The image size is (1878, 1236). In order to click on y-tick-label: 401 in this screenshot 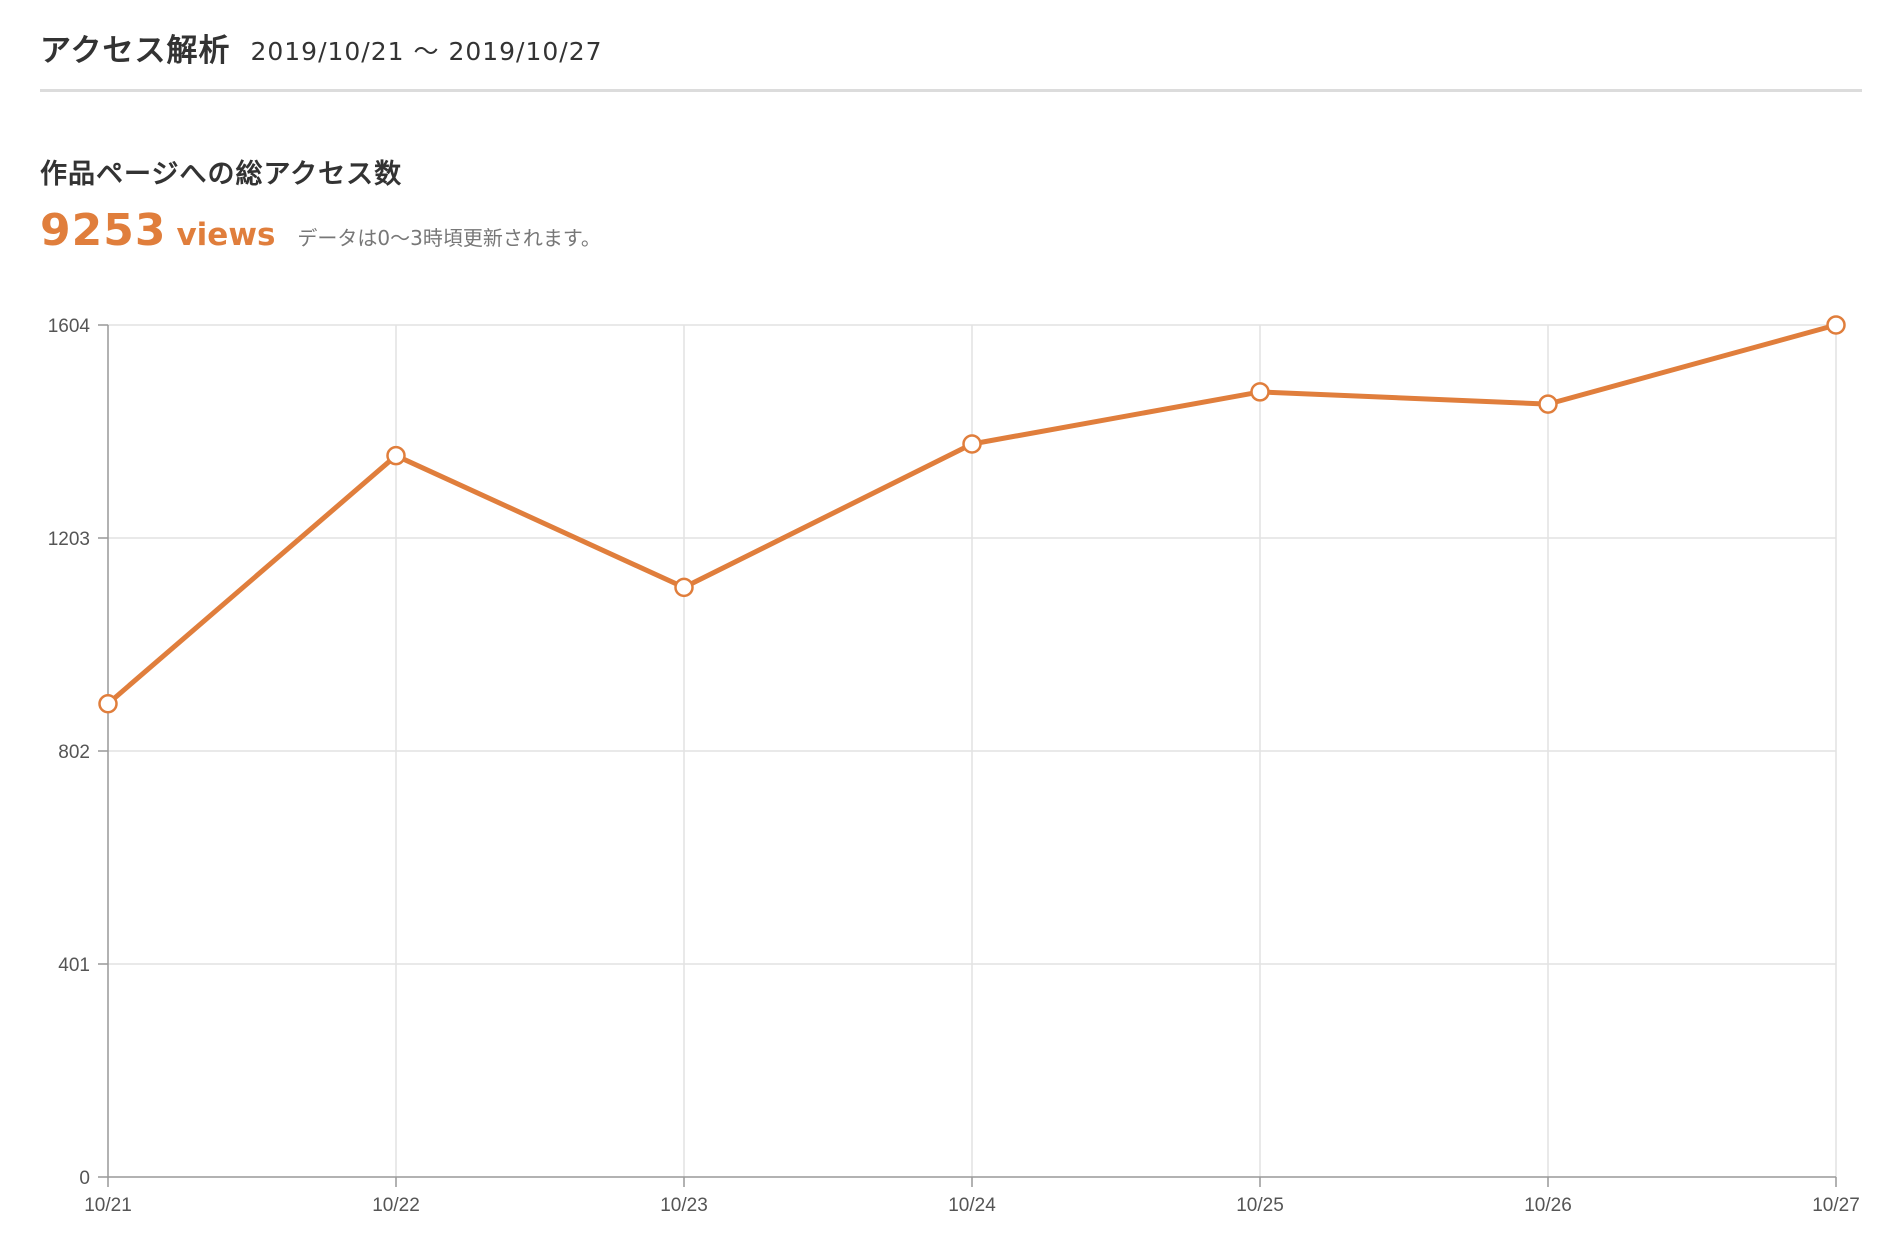, I will do `click(74, 965)`.